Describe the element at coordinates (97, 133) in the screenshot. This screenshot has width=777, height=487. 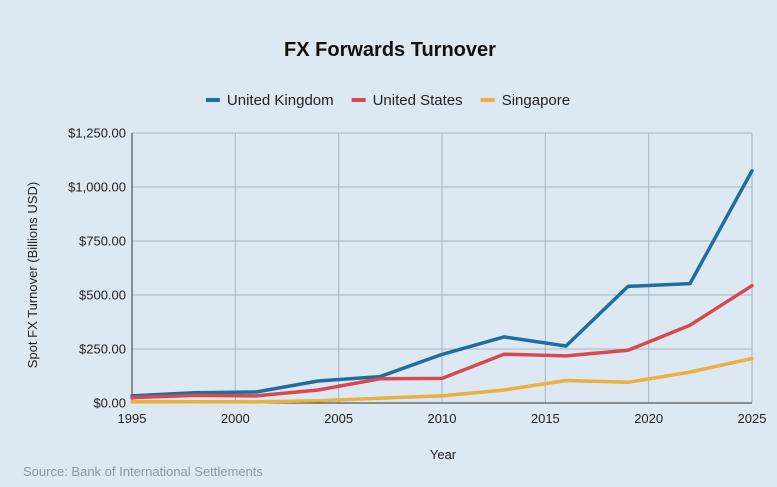
I see `y-tick-label: $1,250.00` at that location.